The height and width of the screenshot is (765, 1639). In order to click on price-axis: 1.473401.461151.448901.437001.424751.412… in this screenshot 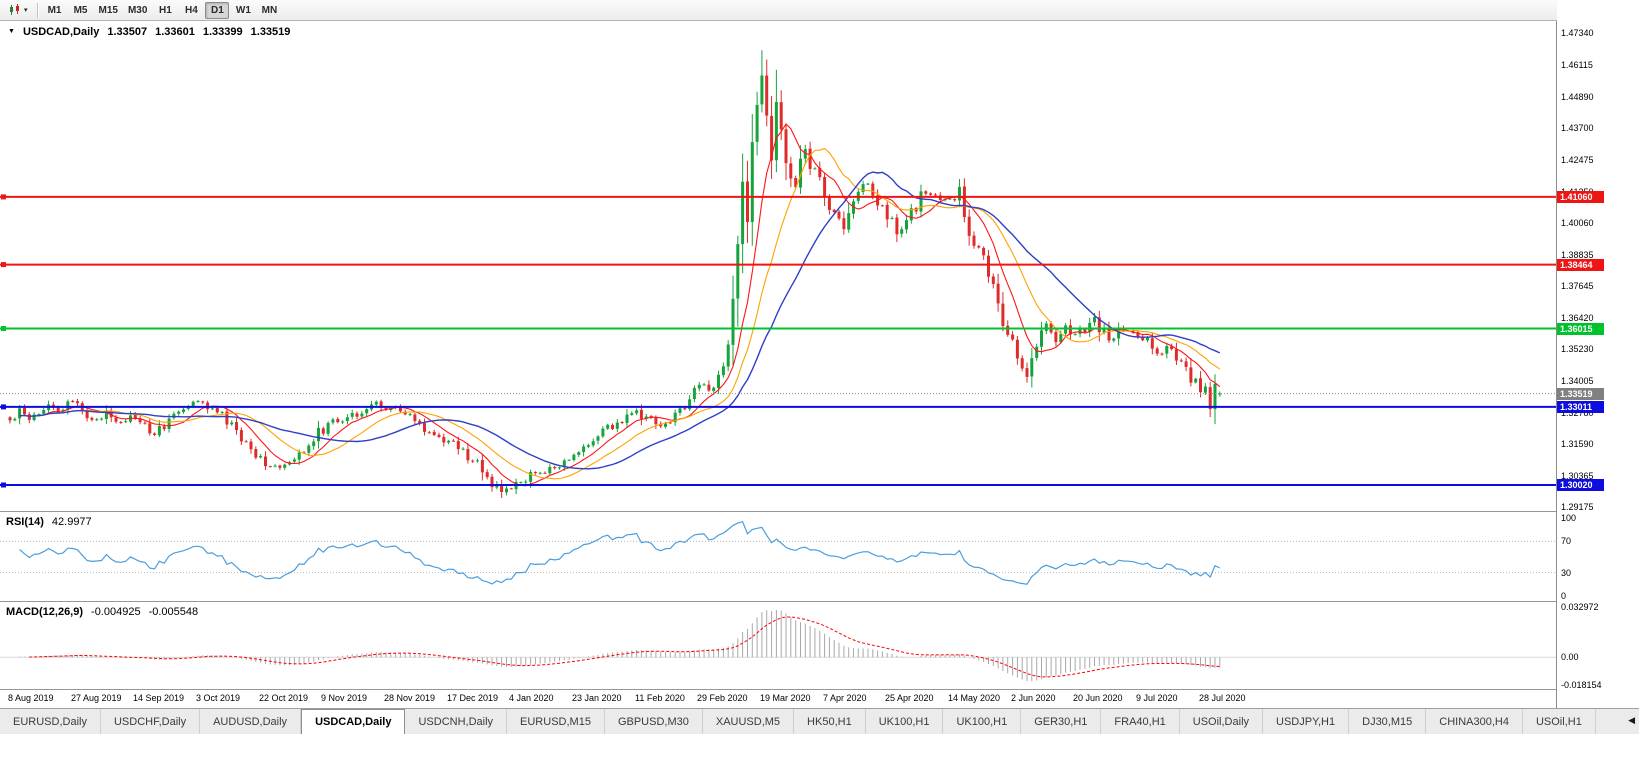, I will do `click(1598, 354)`.